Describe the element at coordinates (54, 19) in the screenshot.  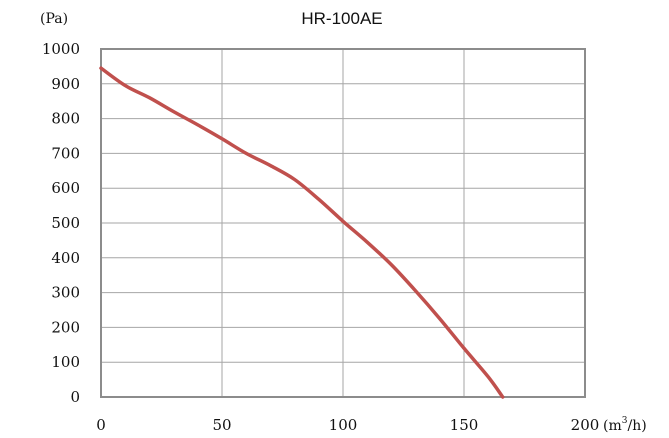
I see `y-axis-unit: (Pa)` at that location.